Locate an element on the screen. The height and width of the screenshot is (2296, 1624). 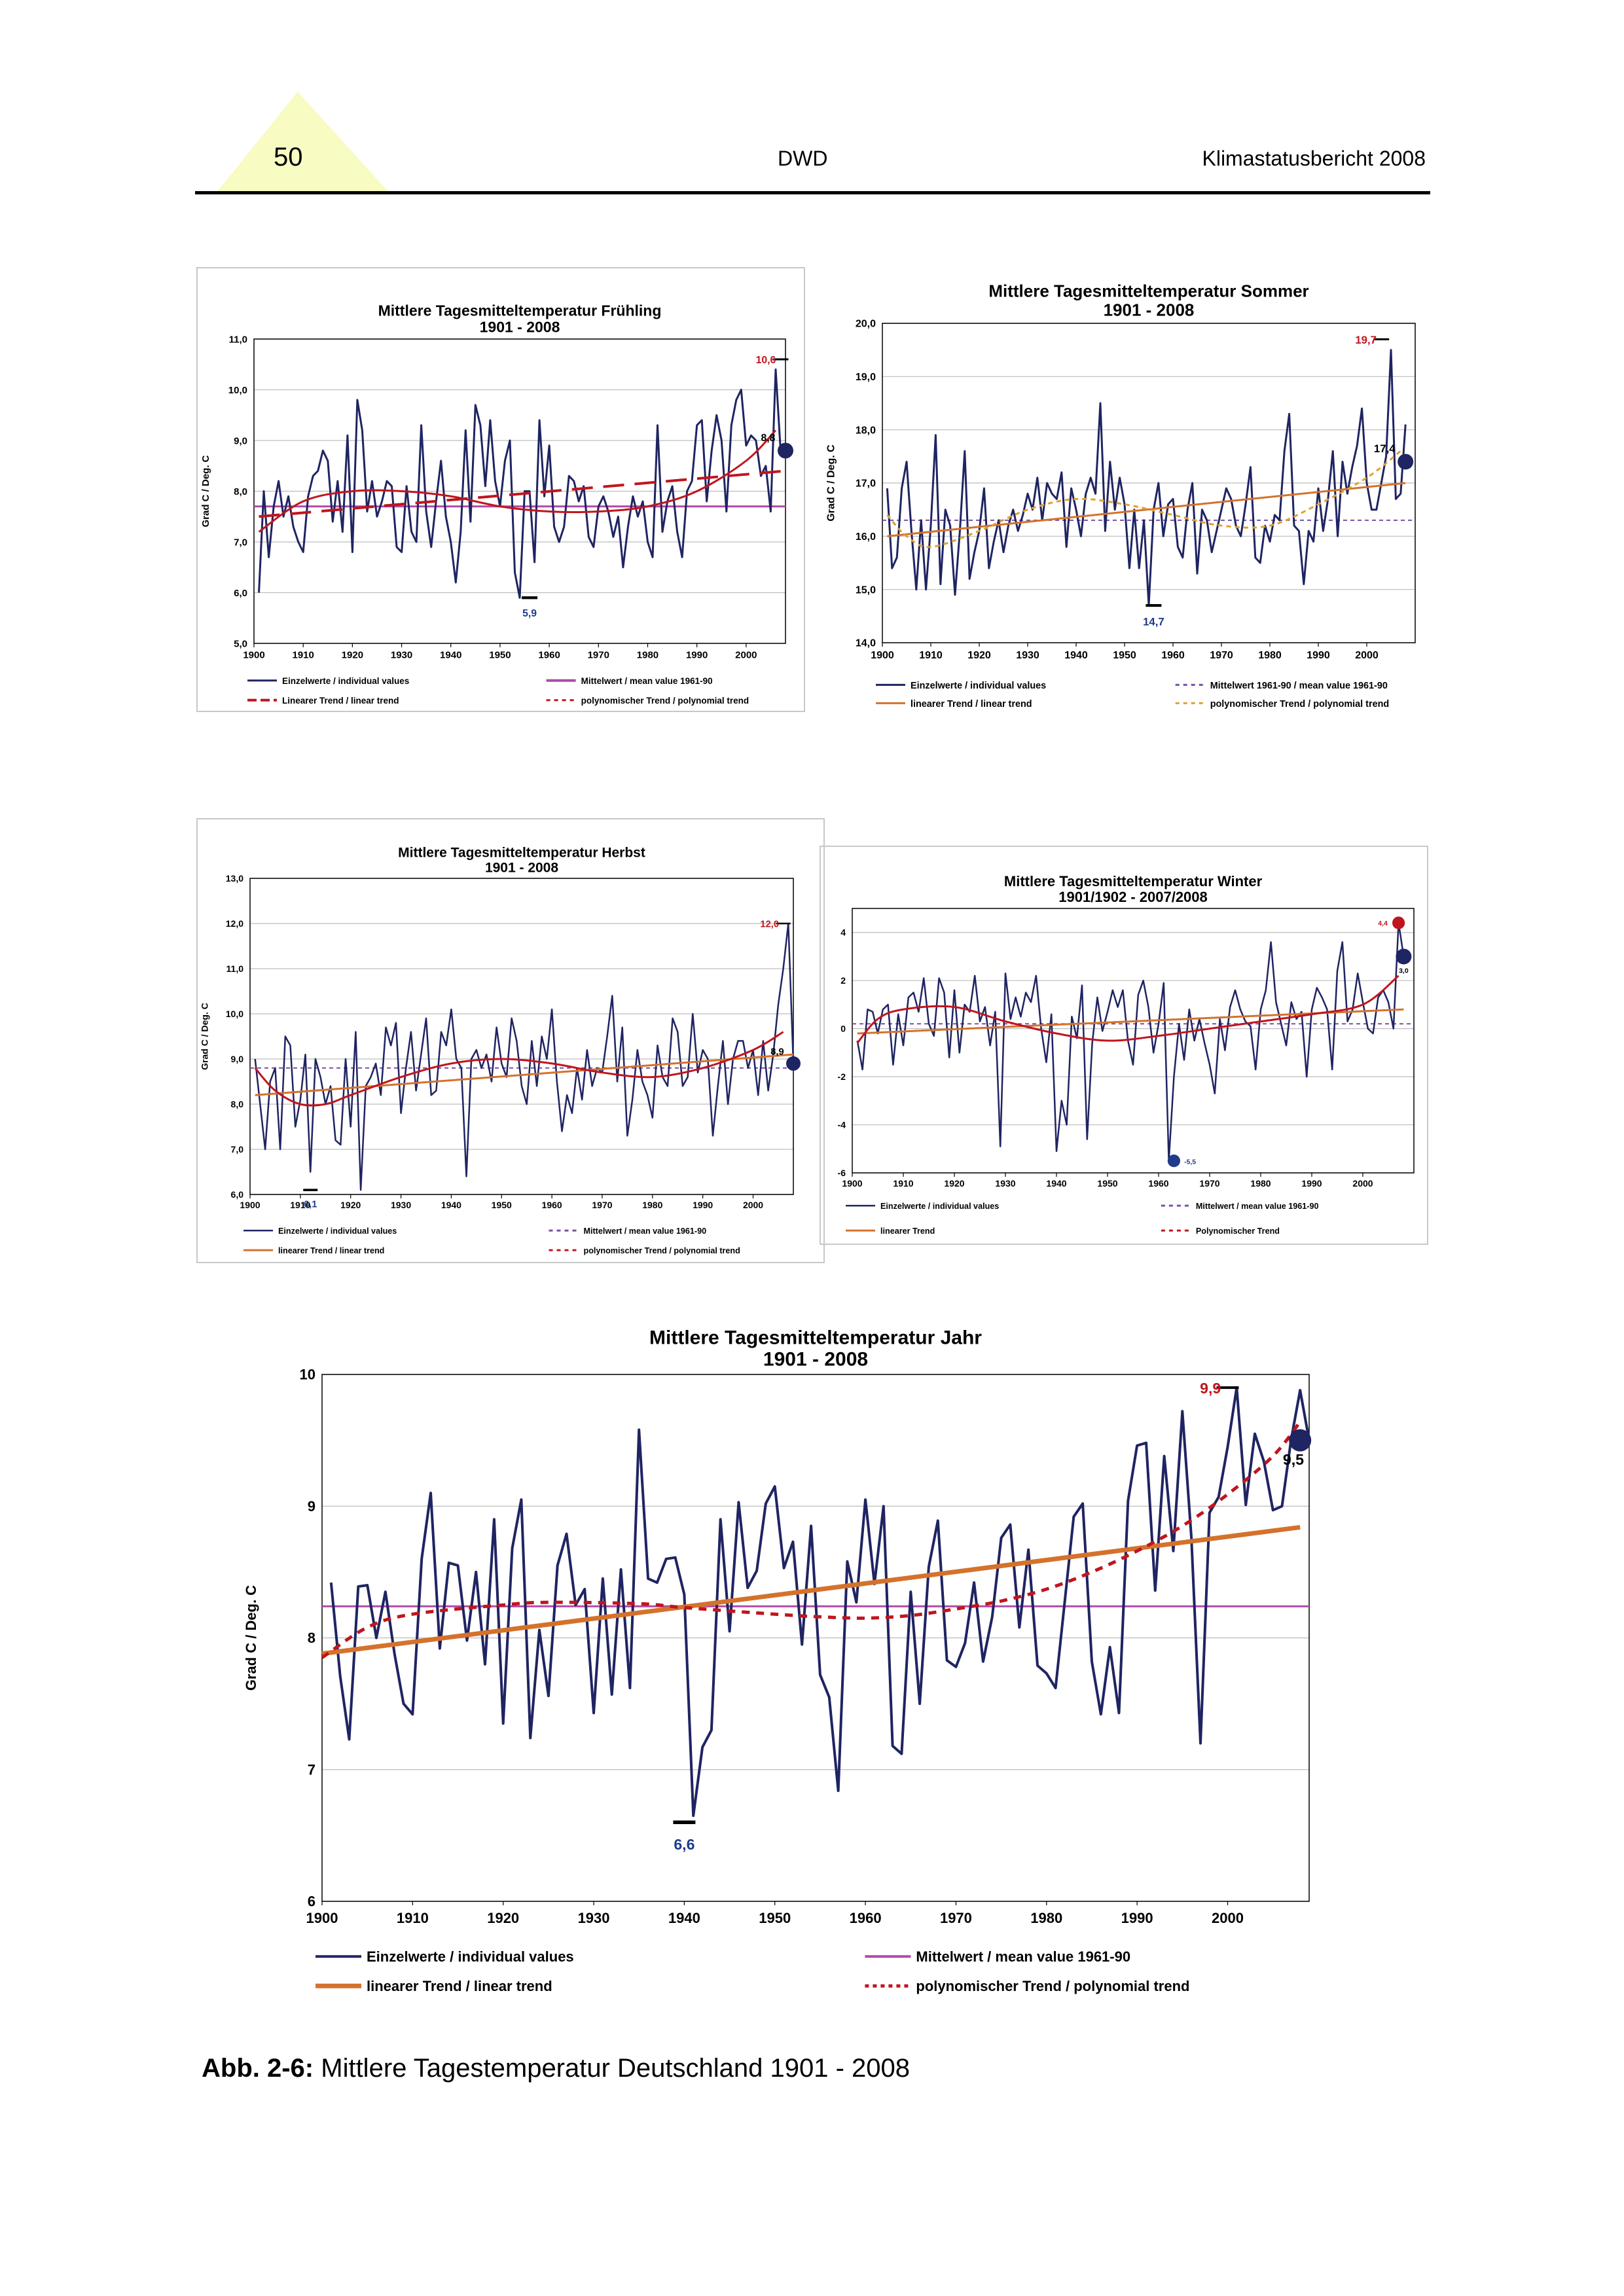
legend-label: Polynomischer Trend is located at coordinates (1238, 1231).